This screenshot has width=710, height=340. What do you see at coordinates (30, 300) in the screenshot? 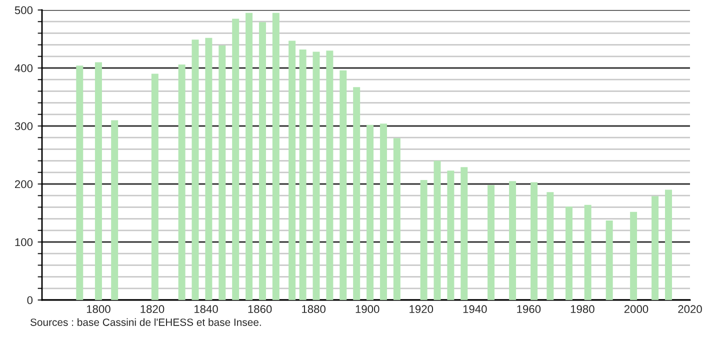
I see `y-tick-label: 0` at bounding box center [30, 300].